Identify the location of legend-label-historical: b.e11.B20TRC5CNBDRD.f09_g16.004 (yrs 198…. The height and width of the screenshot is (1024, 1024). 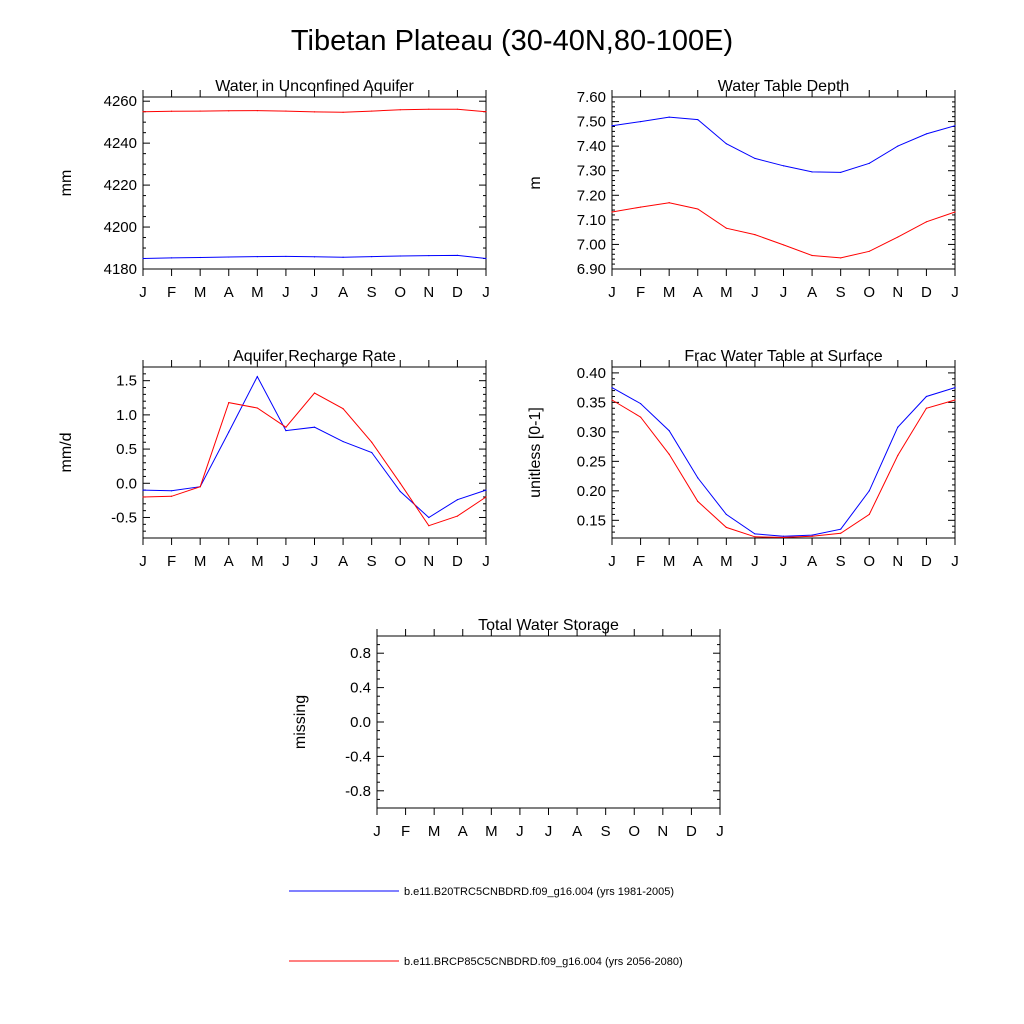
(539, 892).